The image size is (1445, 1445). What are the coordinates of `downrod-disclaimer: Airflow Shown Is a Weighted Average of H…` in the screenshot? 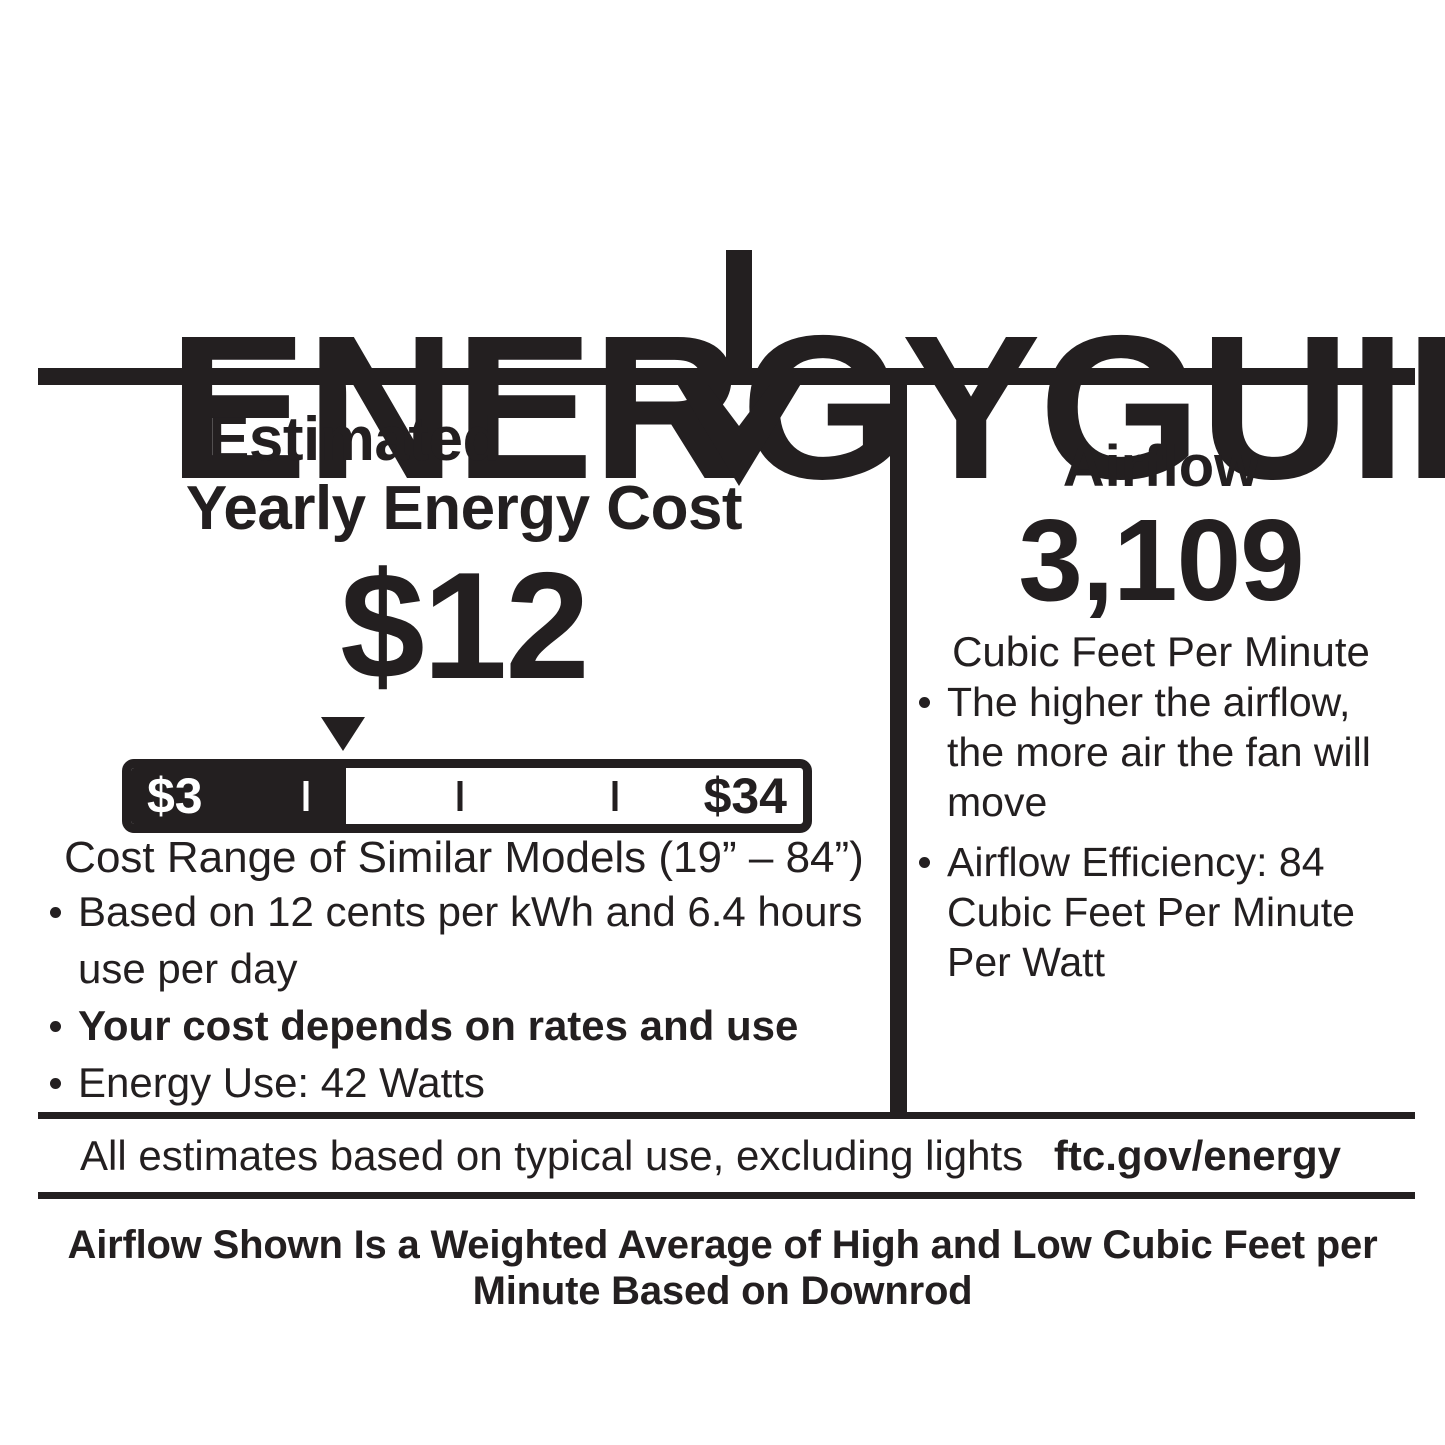 It's located at (722, 1268).